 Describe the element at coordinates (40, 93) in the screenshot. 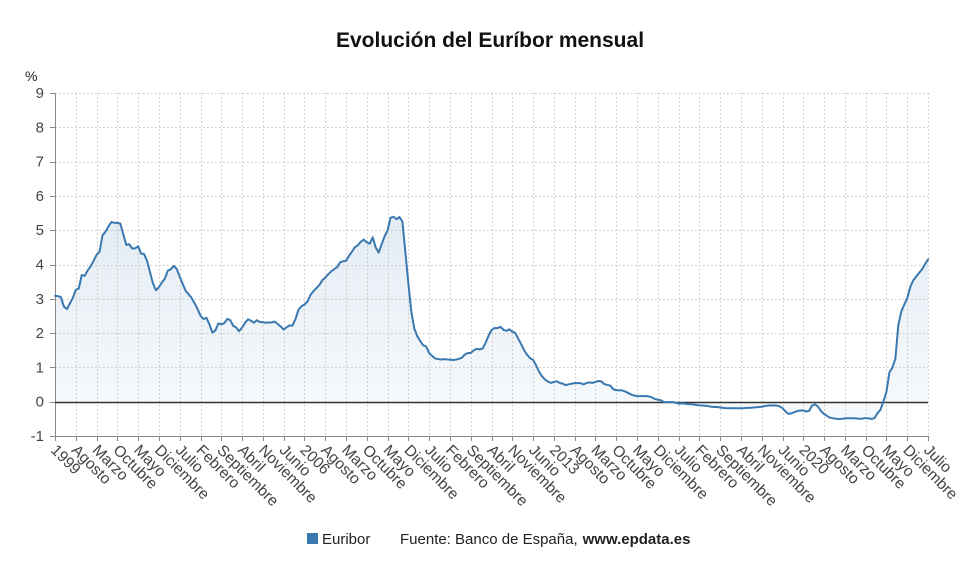

I see `y-tick-label: 9` at that location.